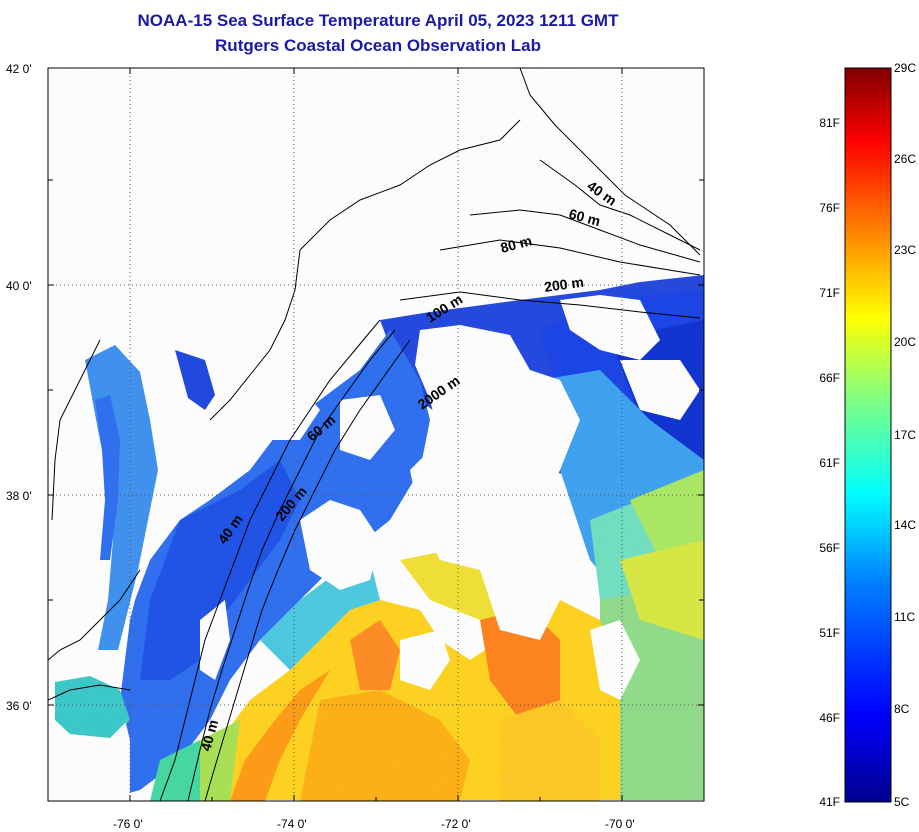 This screenshot has width=919, height=832. What do you see at coordinates (905, 250) in the screenshot?
I see `colorbar-c-label: 23C` at bounding box center [905, 250].